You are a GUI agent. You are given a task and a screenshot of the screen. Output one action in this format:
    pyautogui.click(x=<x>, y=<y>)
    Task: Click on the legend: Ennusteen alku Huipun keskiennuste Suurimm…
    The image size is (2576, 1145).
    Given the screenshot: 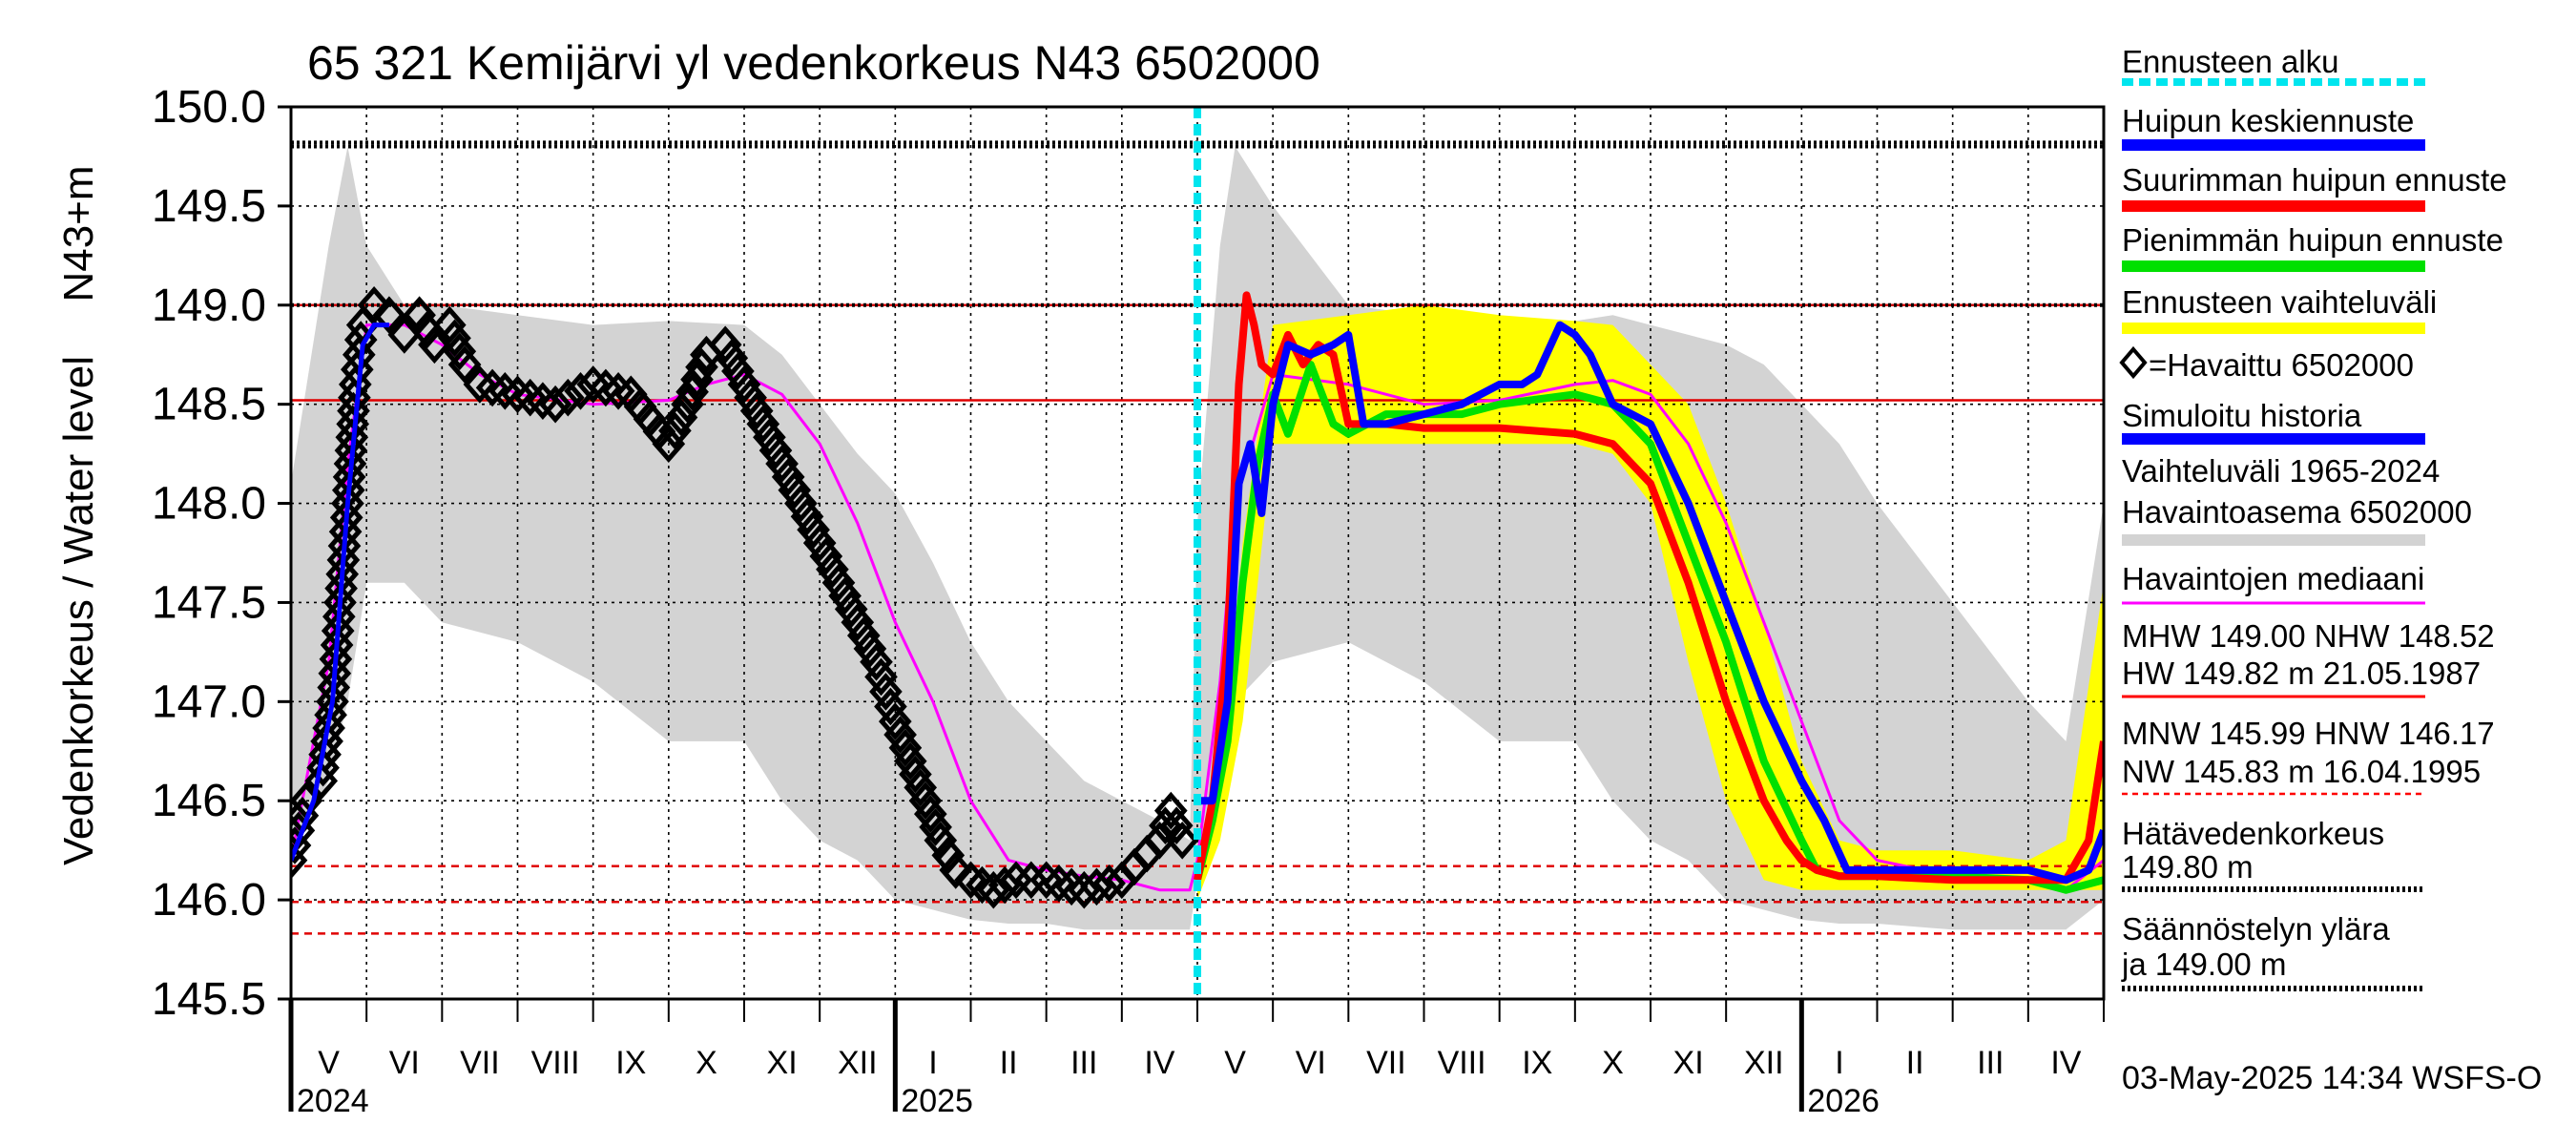 What is the action you would take?
    pyautogui.click(x=2313, y=518)
    